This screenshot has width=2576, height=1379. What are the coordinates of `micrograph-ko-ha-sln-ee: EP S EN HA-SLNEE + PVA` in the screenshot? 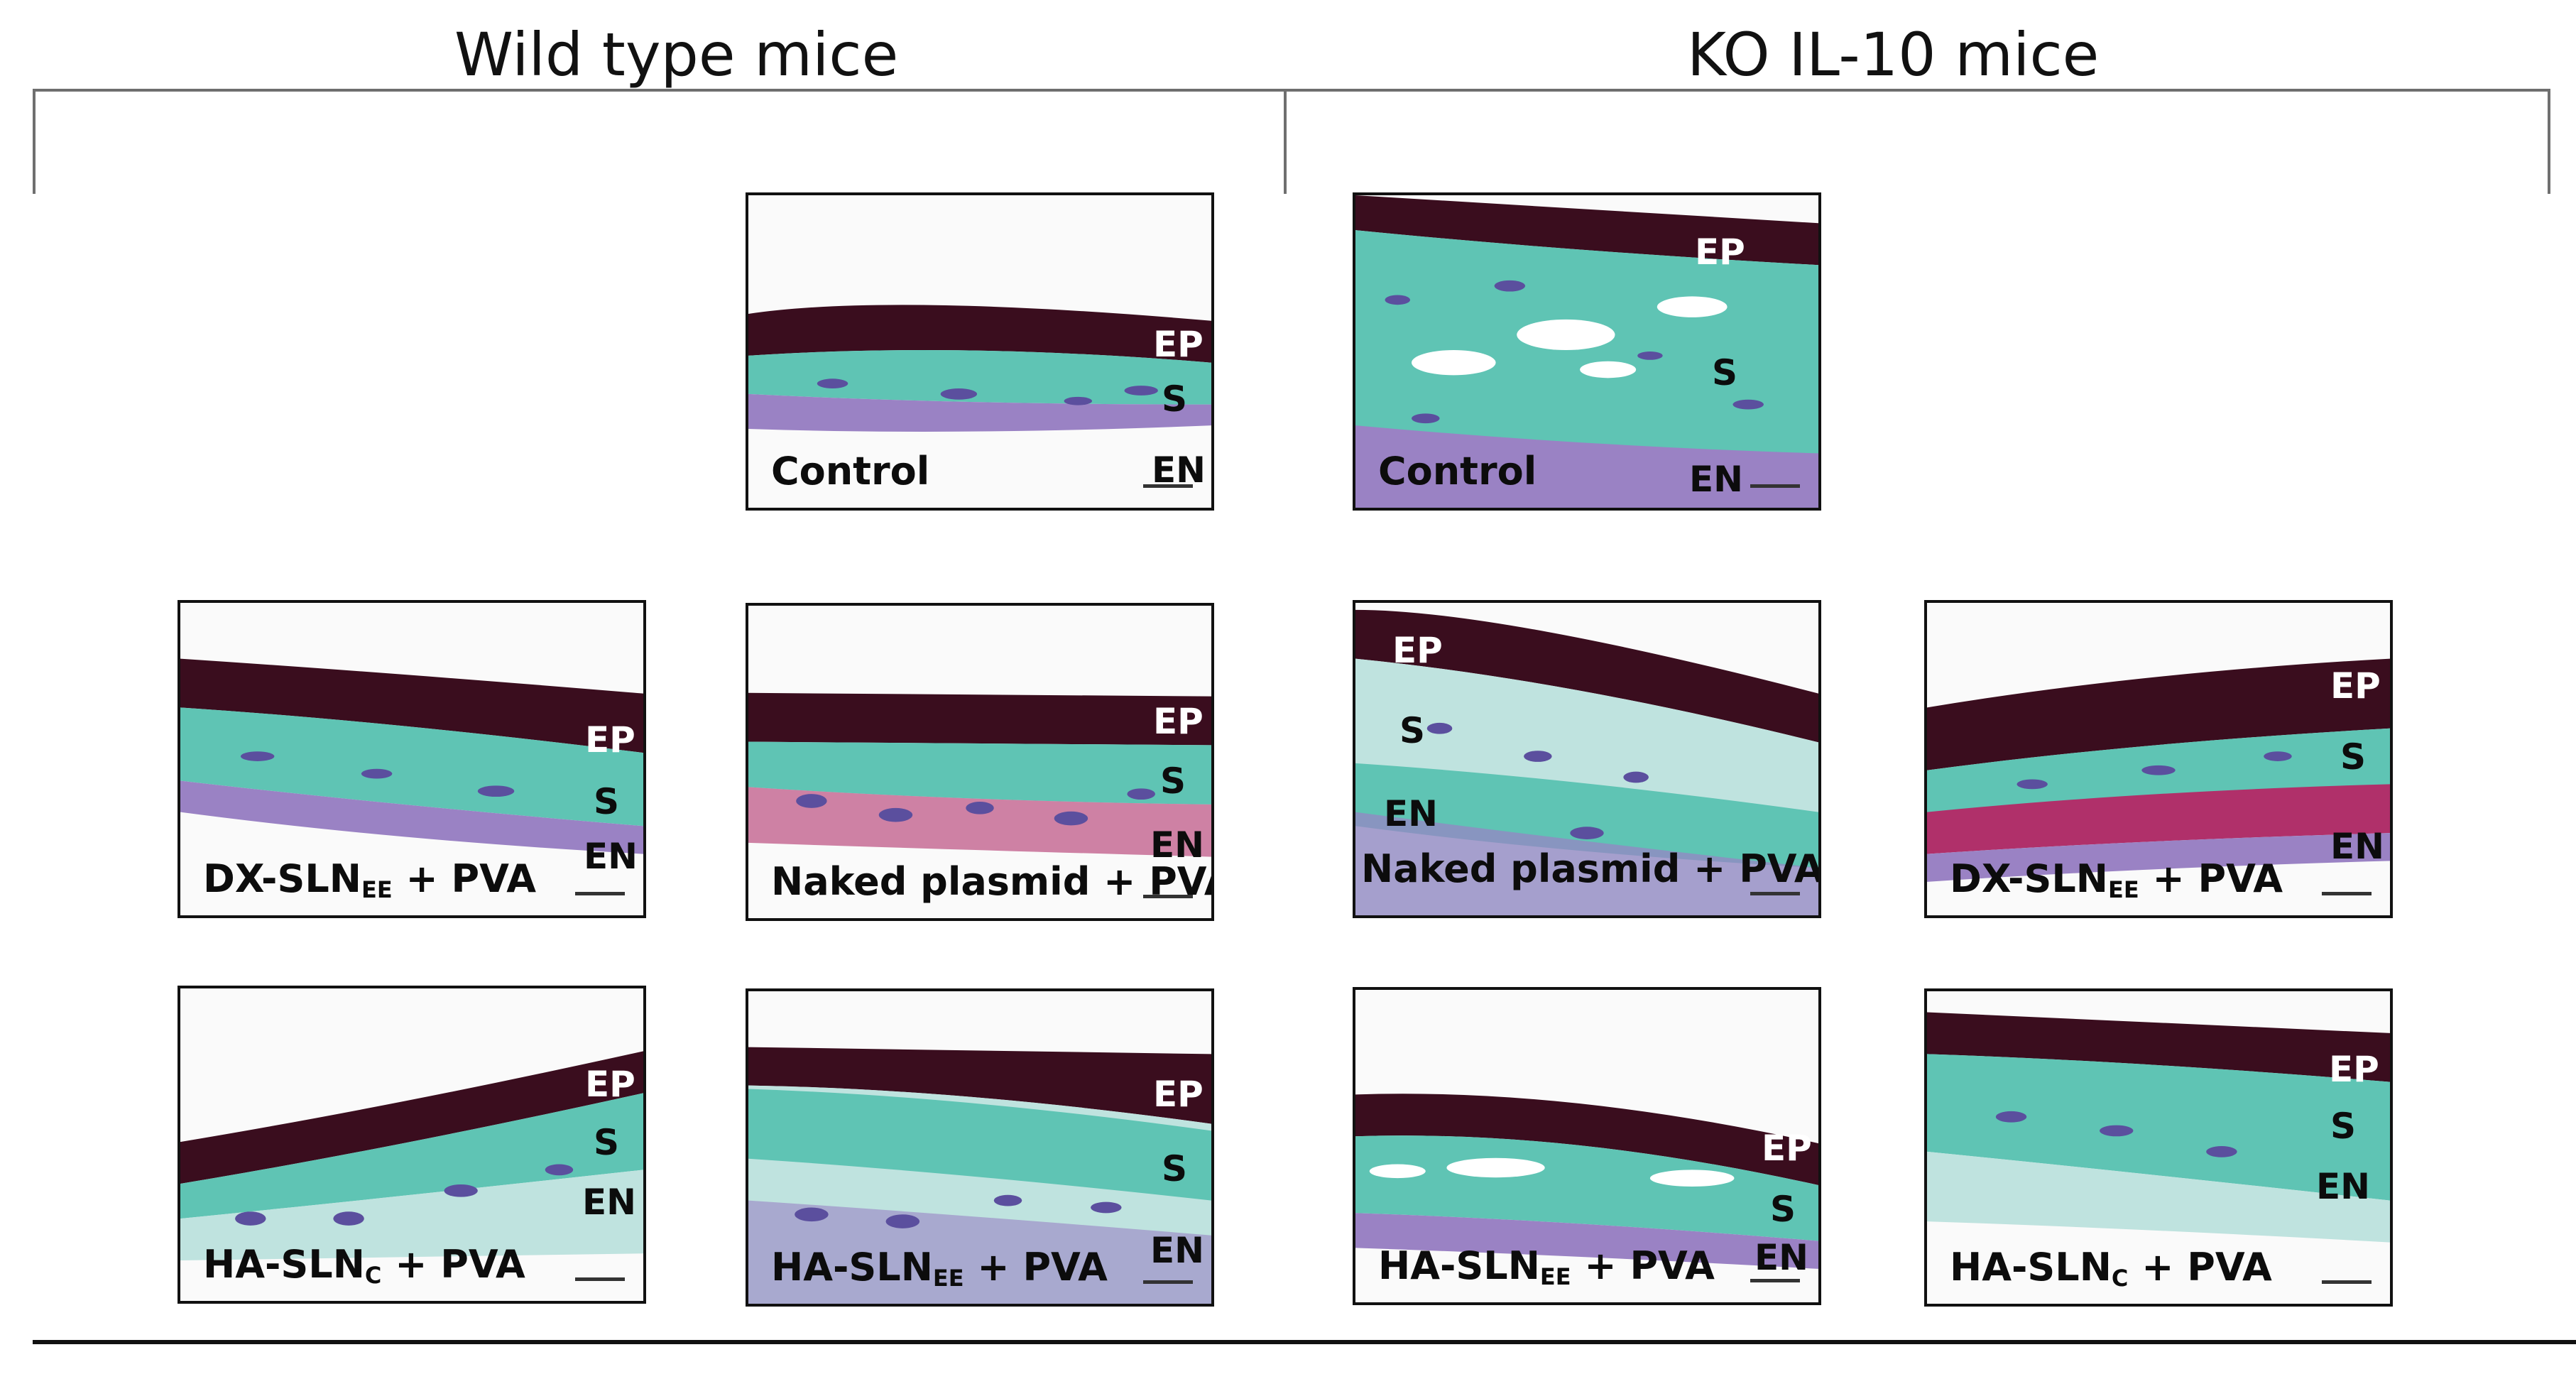 It's located at (1587, 1146).